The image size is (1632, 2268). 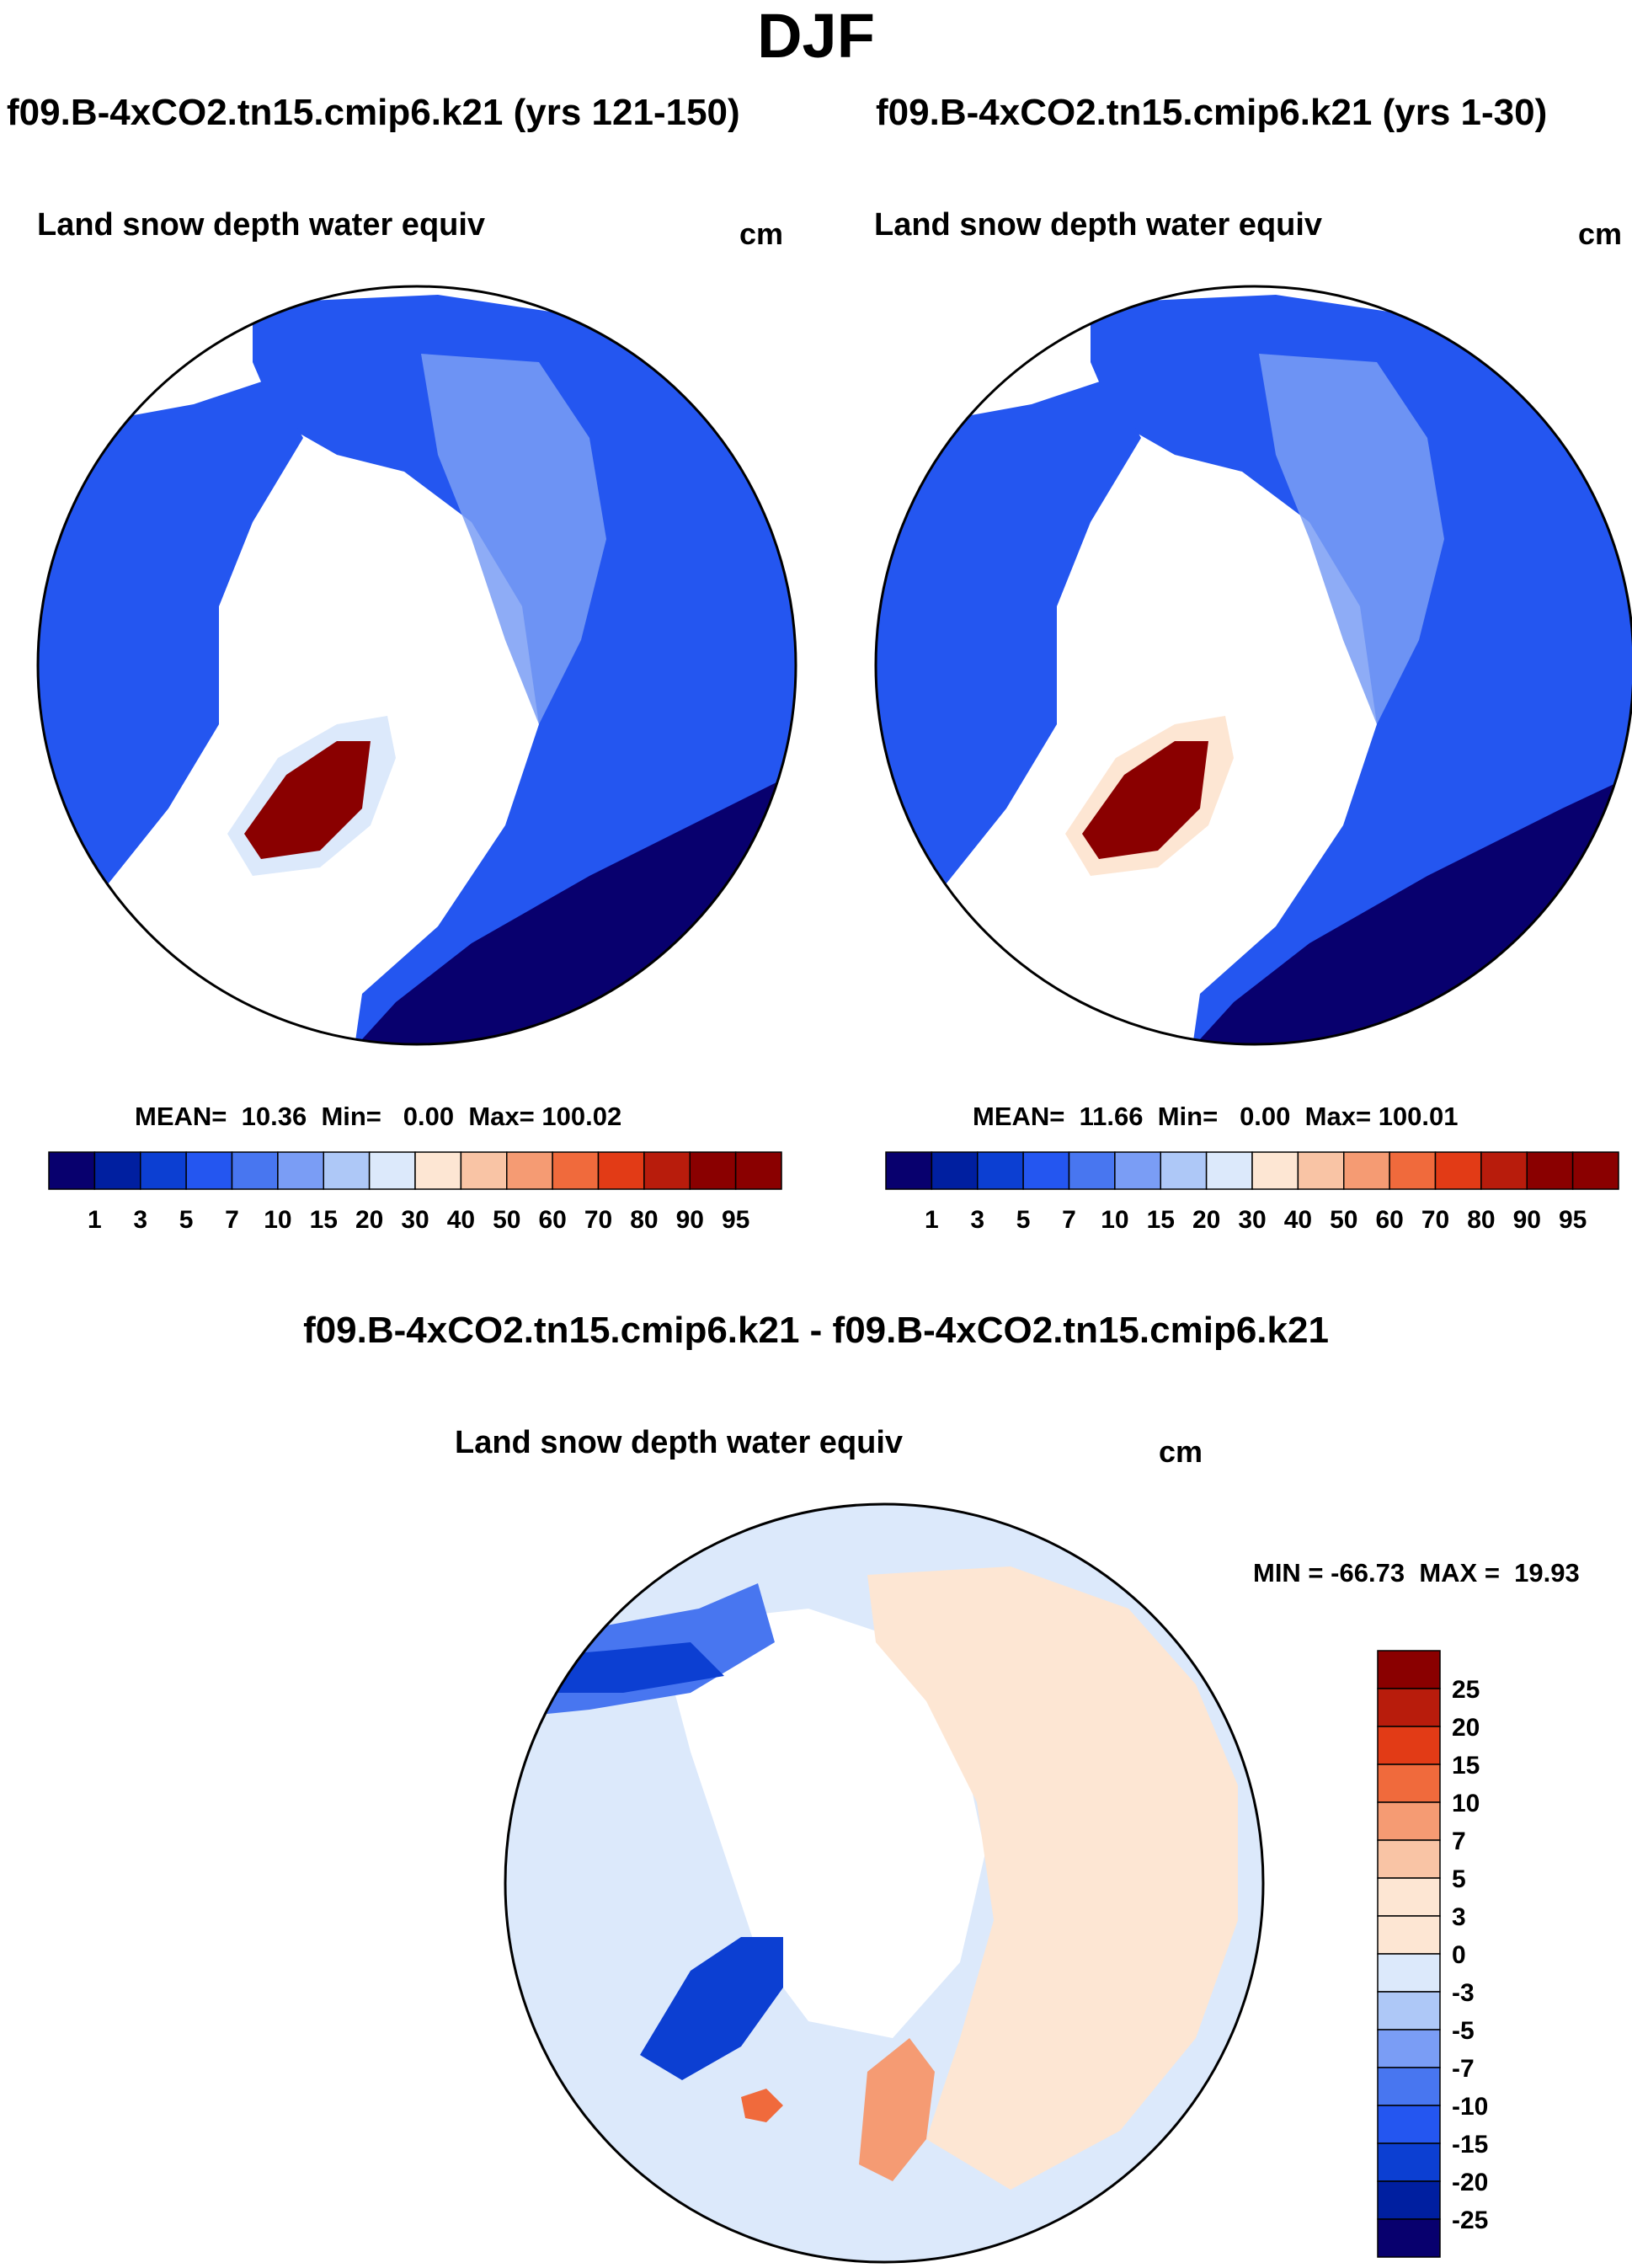 I want to click on panel-left-stats: MEAN= 10.36 Min= 0.00 Max= 100.02, so click(x=378, y=1116).